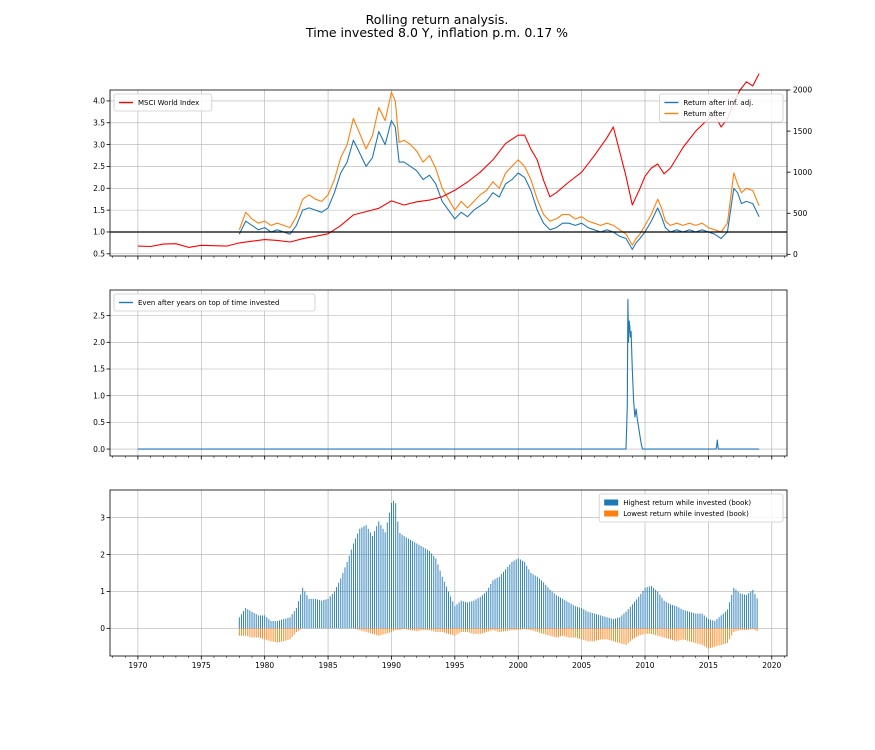  Describe the element at coordinates (168, 103) in the screenshot. I see `legend-label: MSCI World Index` at that location.